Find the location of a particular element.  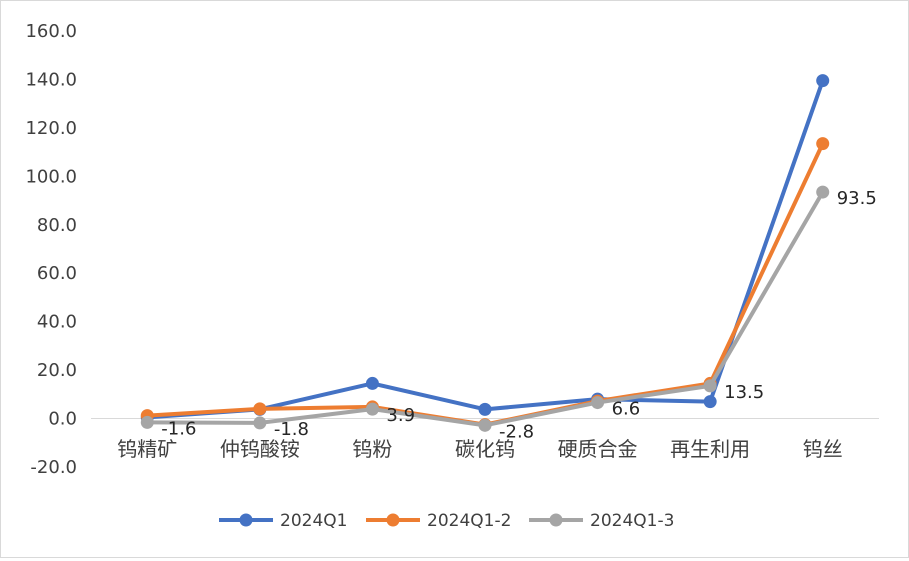

y-tick-label: 60.0 is located at coordinates (57, 273).